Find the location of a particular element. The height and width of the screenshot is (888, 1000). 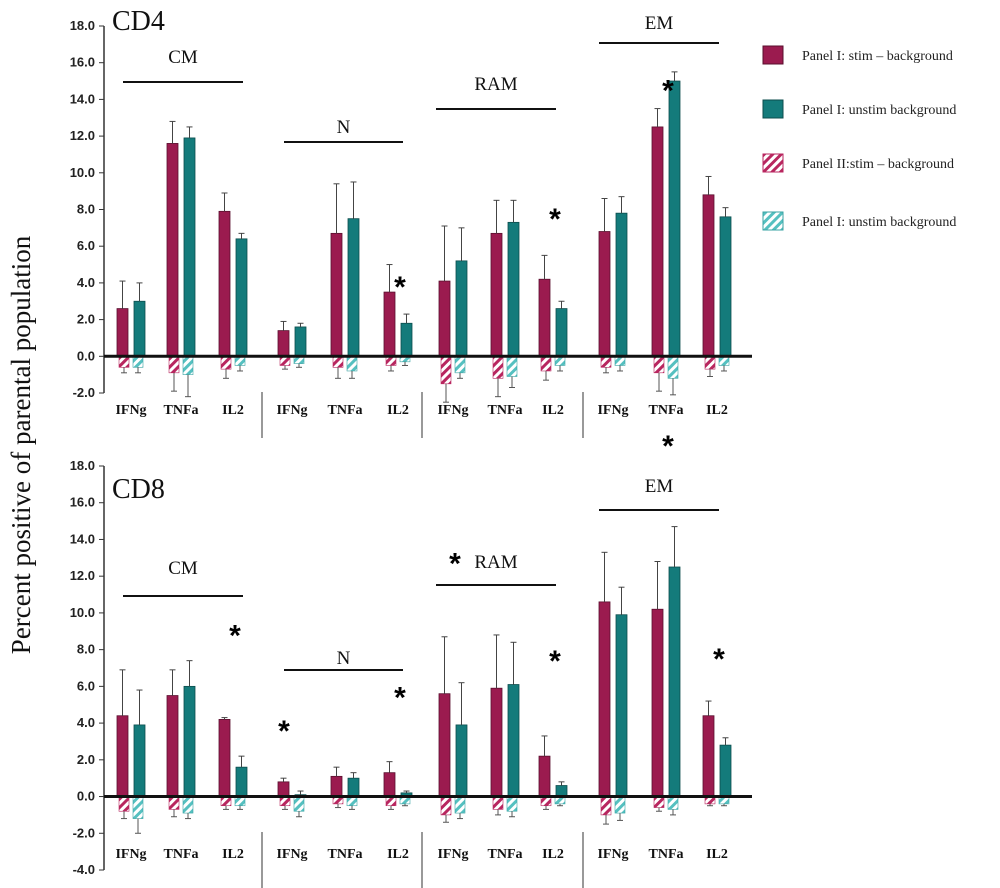

y-tick-label: 2.0 is located at coordinates (86, 319).